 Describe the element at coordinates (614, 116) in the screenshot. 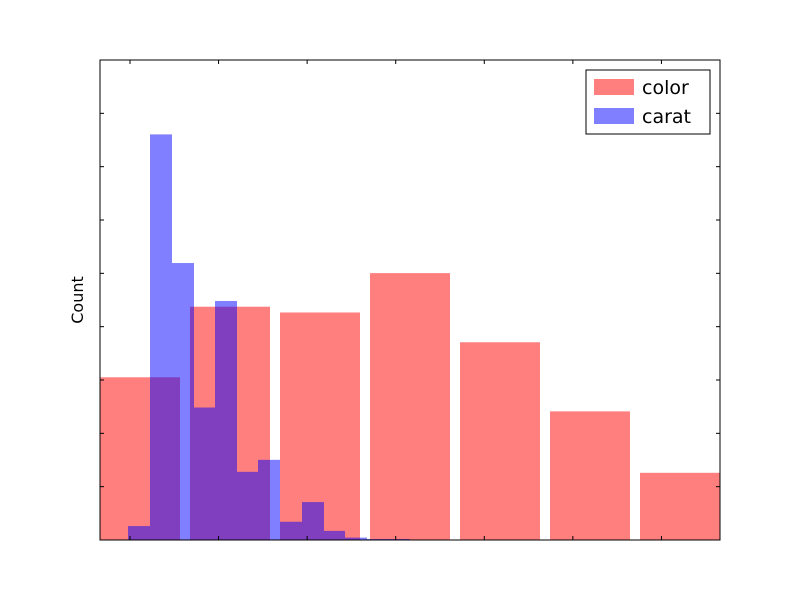

I see `legend-swatch-carat` at that location.